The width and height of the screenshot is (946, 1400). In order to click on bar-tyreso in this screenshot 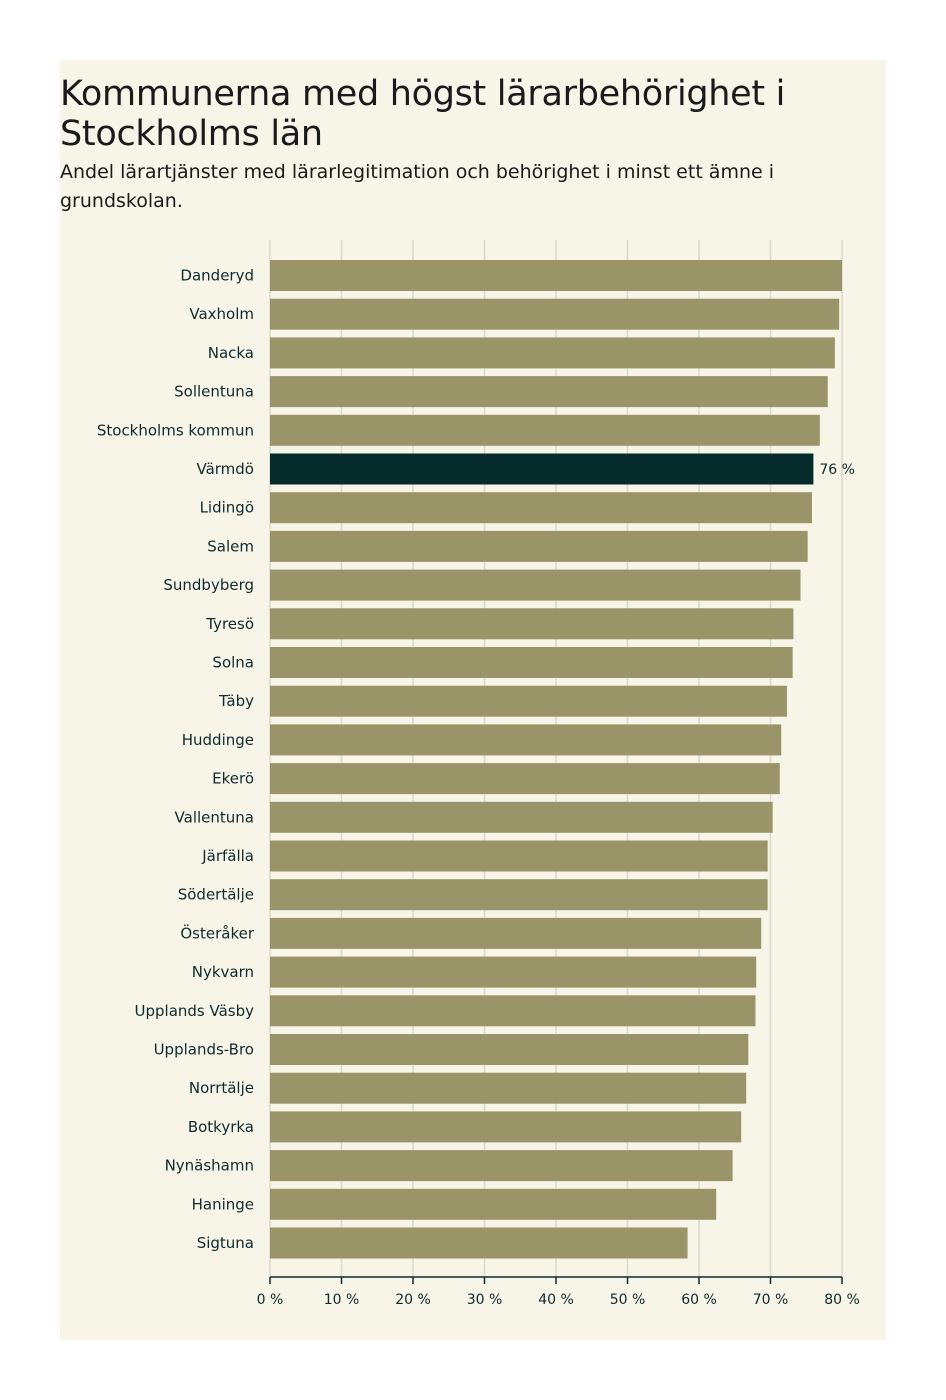, I will do `click(532, 624)`.